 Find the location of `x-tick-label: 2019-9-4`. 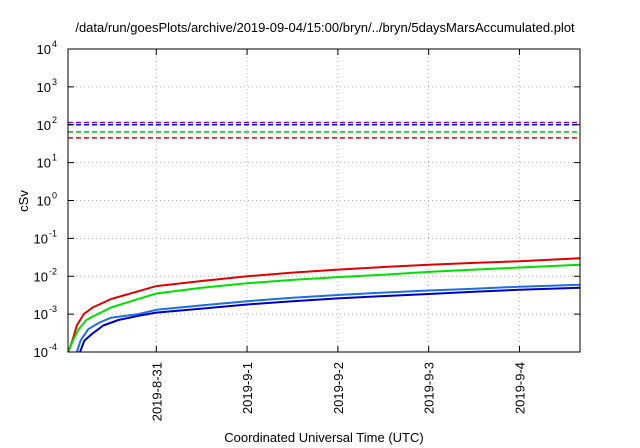

x-tick-label: 2019-9-4 is located at coordinates (519, 388).